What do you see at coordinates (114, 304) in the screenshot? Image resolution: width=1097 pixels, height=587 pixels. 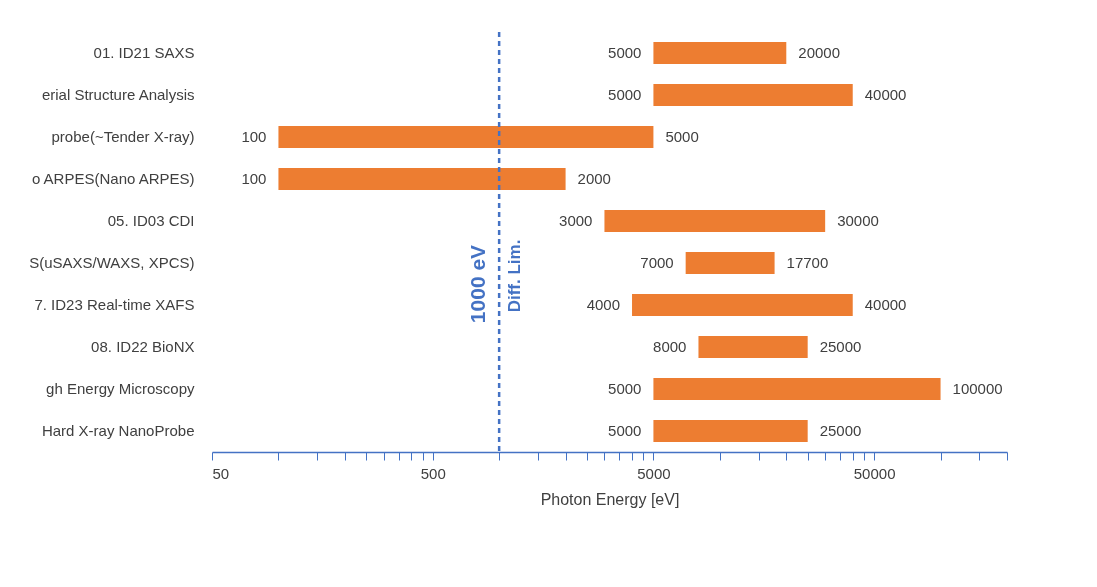 I see `y-tick-label: 7. ID23 Real-time XAFS` at bounding box center [114, 304].